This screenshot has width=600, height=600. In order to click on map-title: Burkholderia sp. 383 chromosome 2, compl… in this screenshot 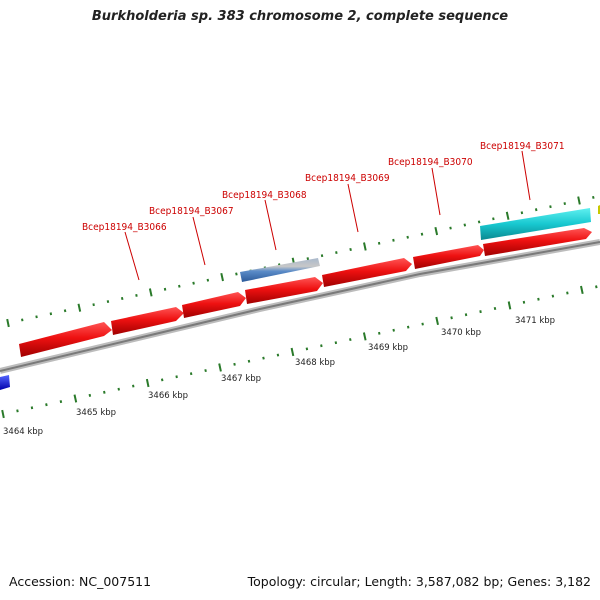, I will do `click(300, 16)`.